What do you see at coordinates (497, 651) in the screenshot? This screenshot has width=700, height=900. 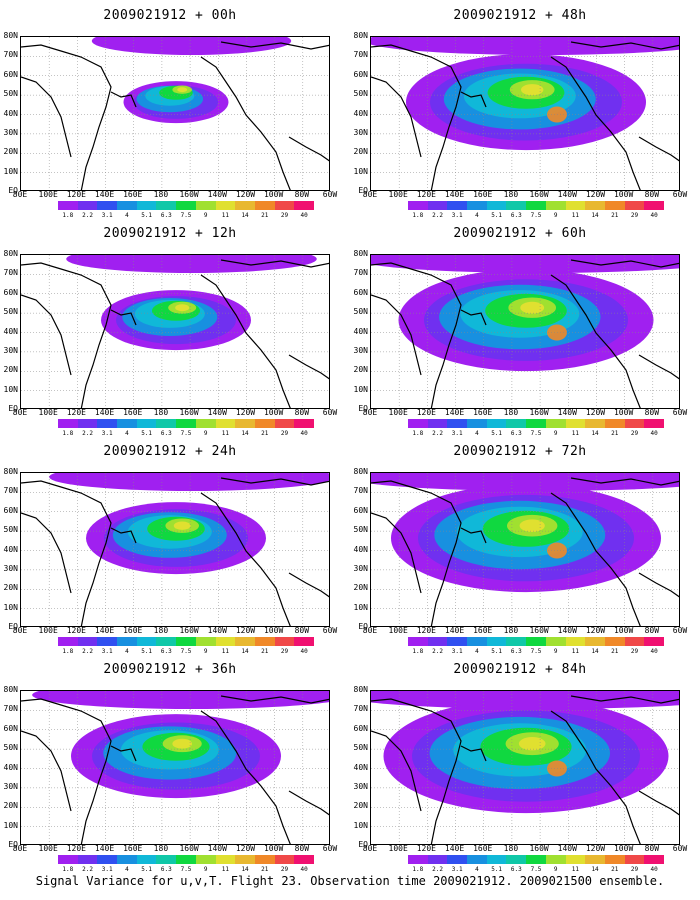 I see `colorbar-label: 5.1` at bounding box center [497, 651].